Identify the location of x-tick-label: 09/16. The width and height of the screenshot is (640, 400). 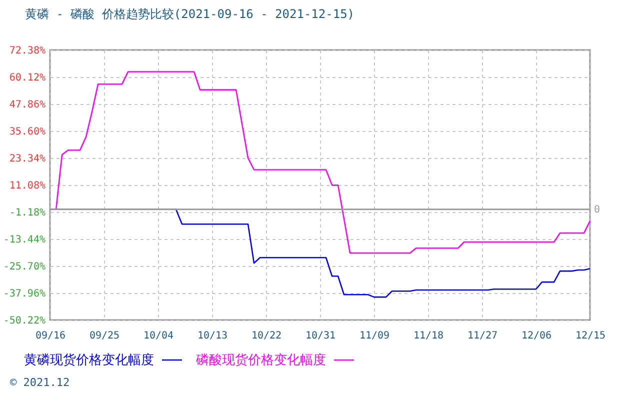
(50, 336).